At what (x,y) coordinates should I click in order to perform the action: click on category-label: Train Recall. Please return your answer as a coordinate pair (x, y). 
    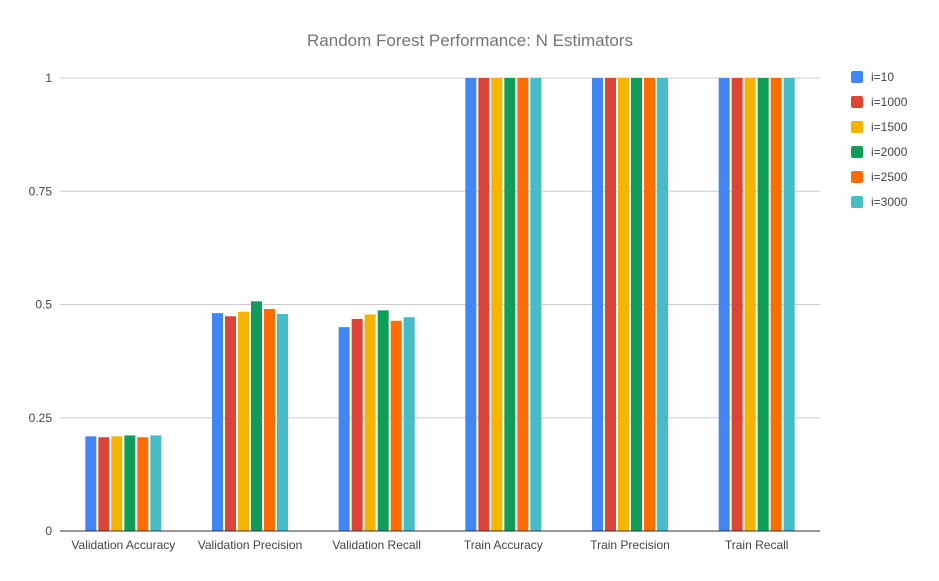
    Looking at the image, I should click on (757, 545).